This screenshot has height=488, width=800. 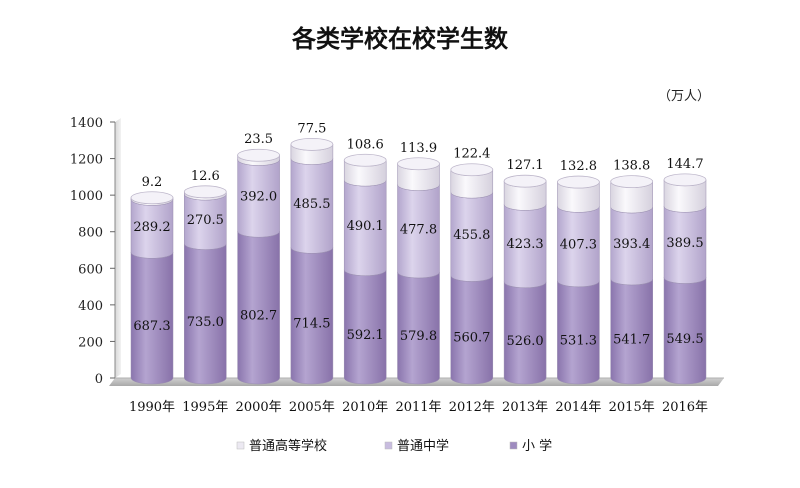 What do you see at coordinates (578, 407) in the screenshot?
I see `category-label: 2014年` at bounding box center [578, 407].